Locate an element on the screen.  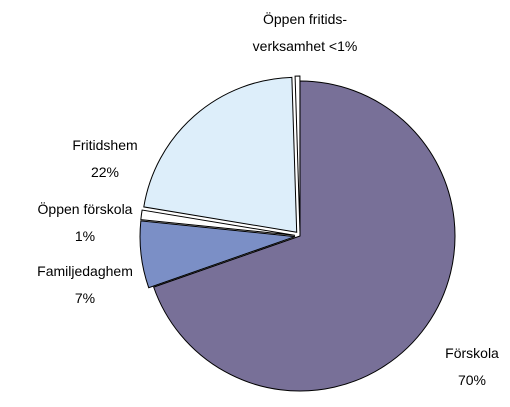
slice-label: Öppen fritids- verksamhet <1% is located at coordinates (305, 33).